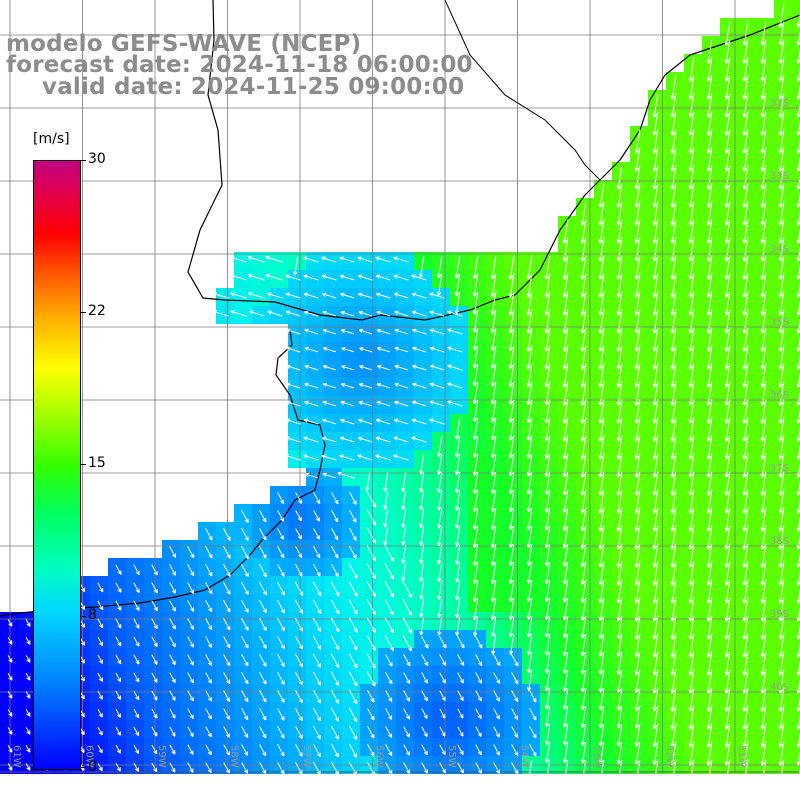 The height and width of the screenshot is (800, 800). Describe the element at coordinates (89, 756) in the screenshot. I see `longitude-label: 60W` at that location.